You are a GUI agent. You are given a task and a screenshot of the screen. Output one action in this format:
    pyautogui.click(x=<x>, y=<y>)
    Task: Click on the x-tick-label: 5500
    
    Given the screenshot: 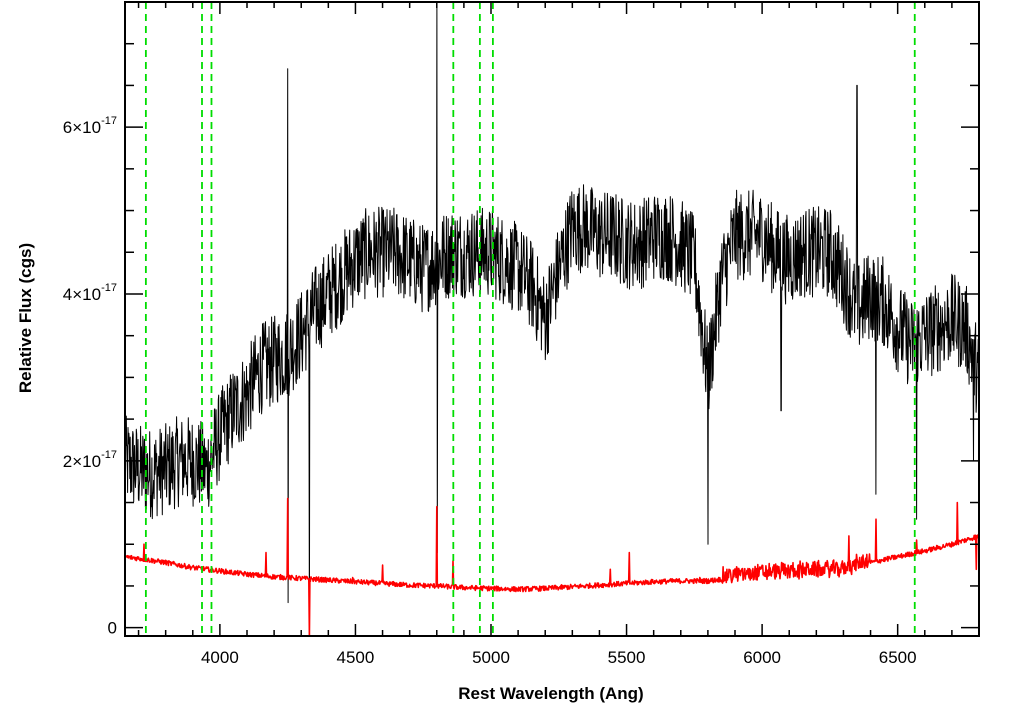 What is the action you would take?
    pyautogui.click(x=627, y=657)
    